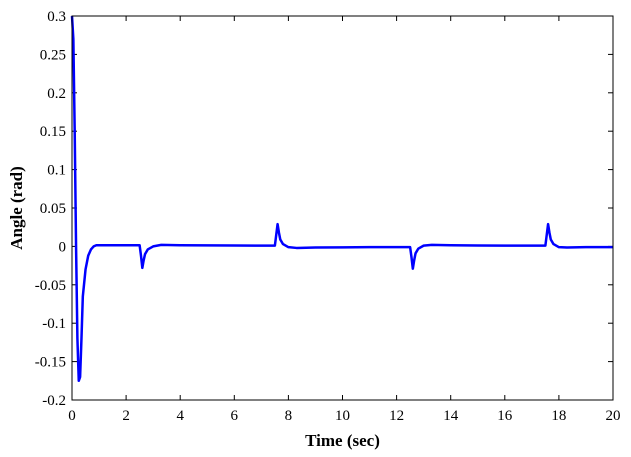 The height and width of the screenshot is (457, 631). I want to click on y-tick-label: -0.1, so click(54, 324).